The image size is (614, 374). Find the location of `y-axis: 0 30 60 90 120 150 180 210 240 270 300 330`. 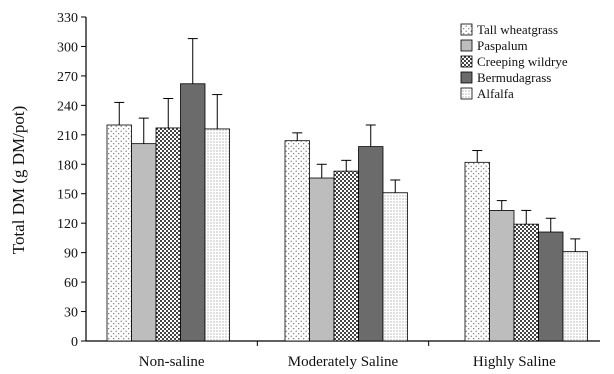

y-axis: 0 30 60 90 120 150 180 210 240 270 300 330 is located at coordinates (72, 180).